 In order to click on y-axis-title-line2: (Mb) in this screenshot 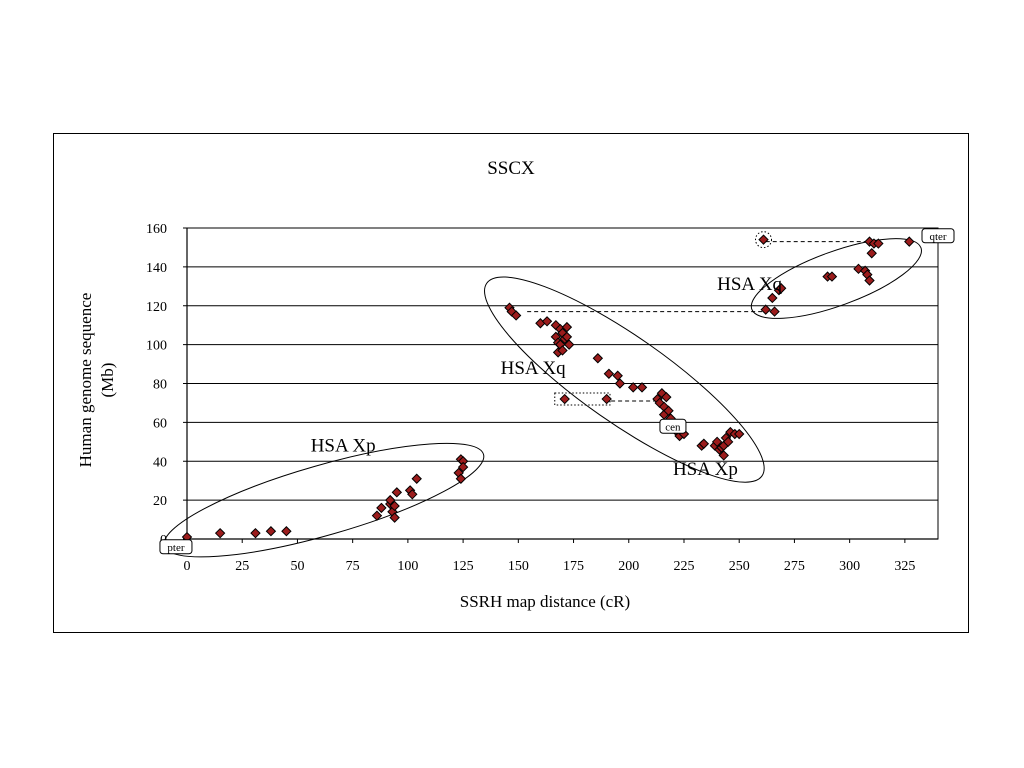, I will do `click(107, 380)`.